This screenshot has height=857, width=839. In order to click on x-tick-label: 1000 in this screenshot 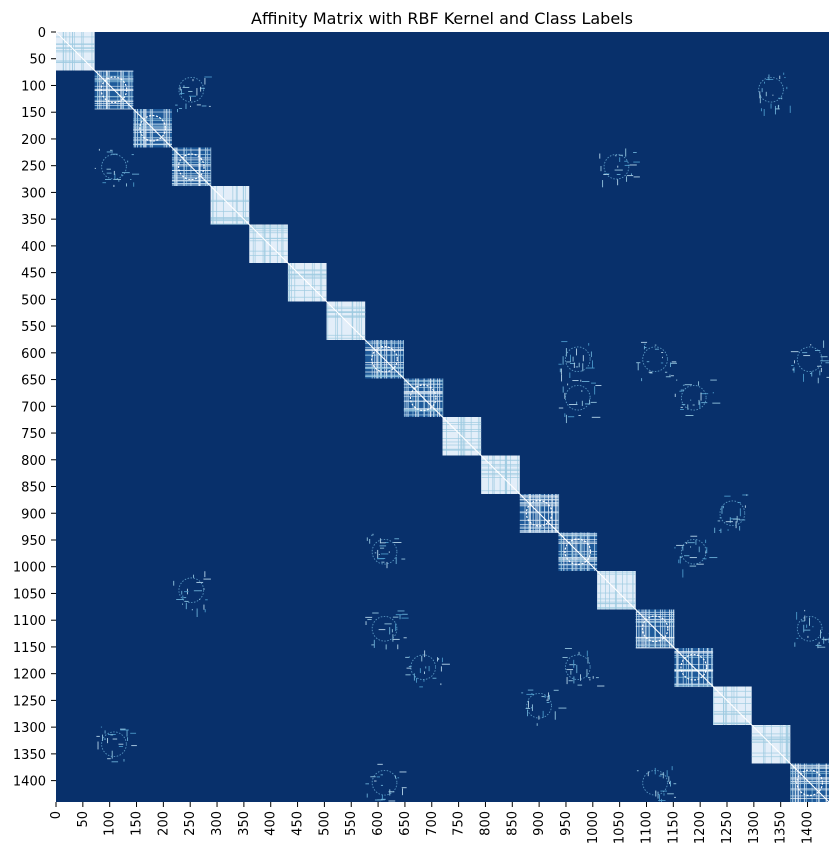, I will do `click(593, 827)`.